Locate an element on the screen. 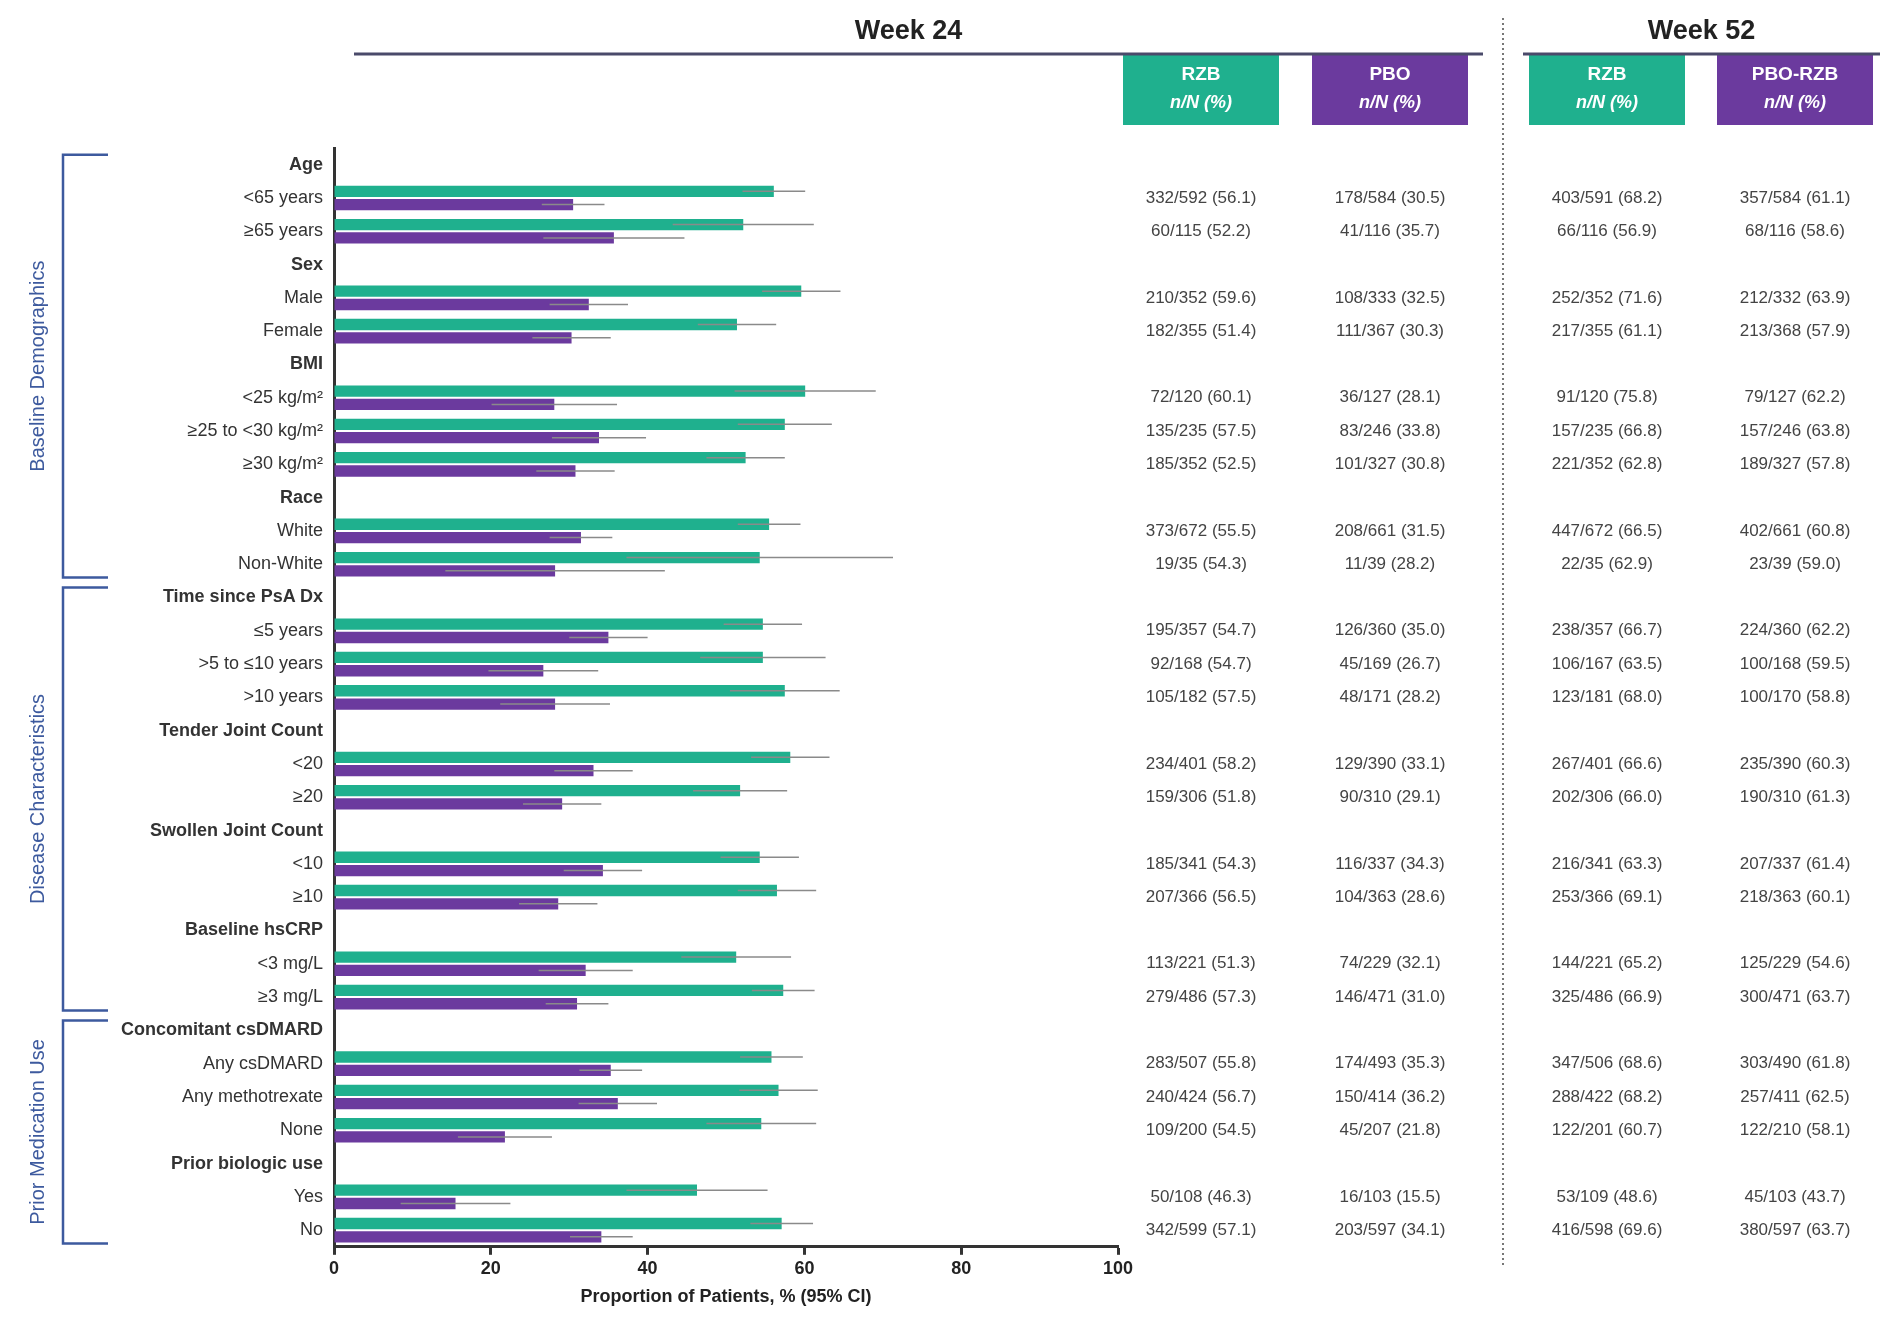 This screenshot has width=1903, height=1338. data-label: 19/35 (54.3) is located at coordinates (1201, 563).